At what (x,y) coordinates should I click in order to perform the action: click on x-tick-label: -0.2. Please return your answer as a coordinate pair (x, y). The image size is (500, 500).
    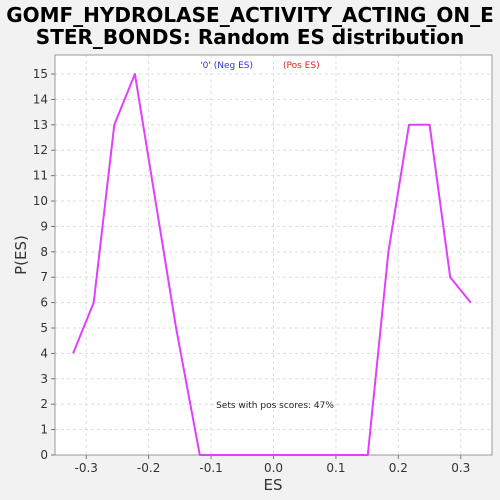
    Looking at the image, I should click on (148, 468).